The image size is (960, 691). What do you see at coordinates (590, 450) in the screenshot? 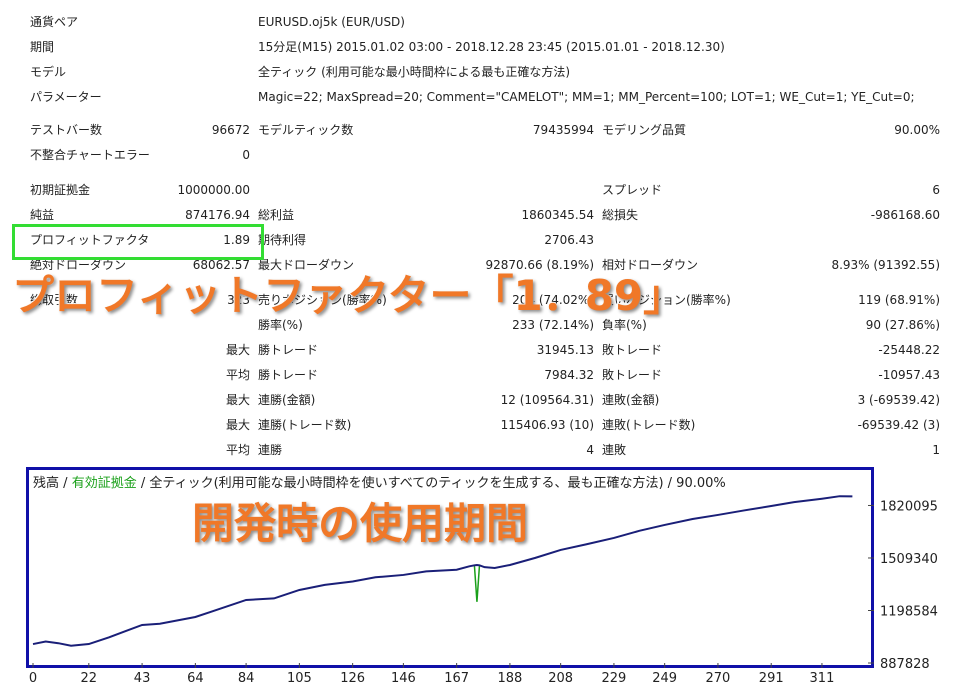
I see `field-value: 4` at bounding box center [590, 450].